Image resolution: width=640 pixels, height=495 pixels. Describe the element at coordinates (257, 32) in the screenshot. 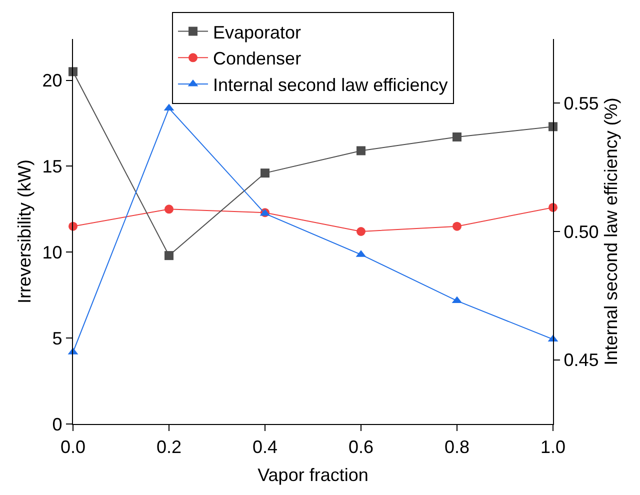

I see `legend-label: Evaporator` at that location.